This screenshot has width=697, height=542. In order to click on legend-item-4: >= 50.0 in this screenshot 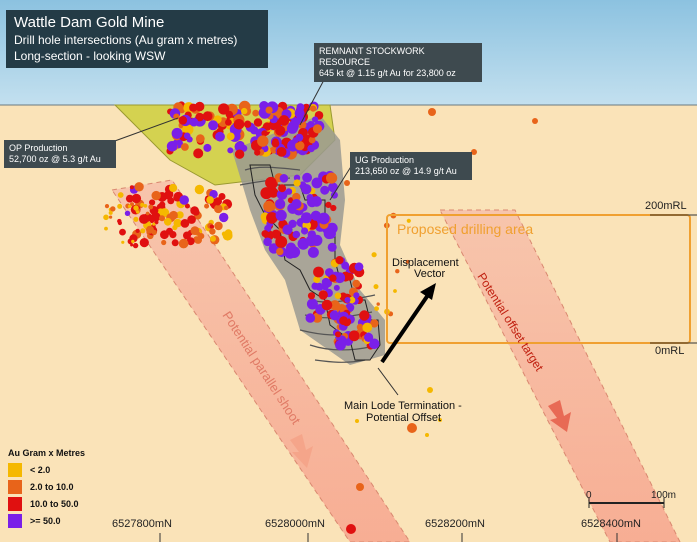, I will do `click(46, 520)`.